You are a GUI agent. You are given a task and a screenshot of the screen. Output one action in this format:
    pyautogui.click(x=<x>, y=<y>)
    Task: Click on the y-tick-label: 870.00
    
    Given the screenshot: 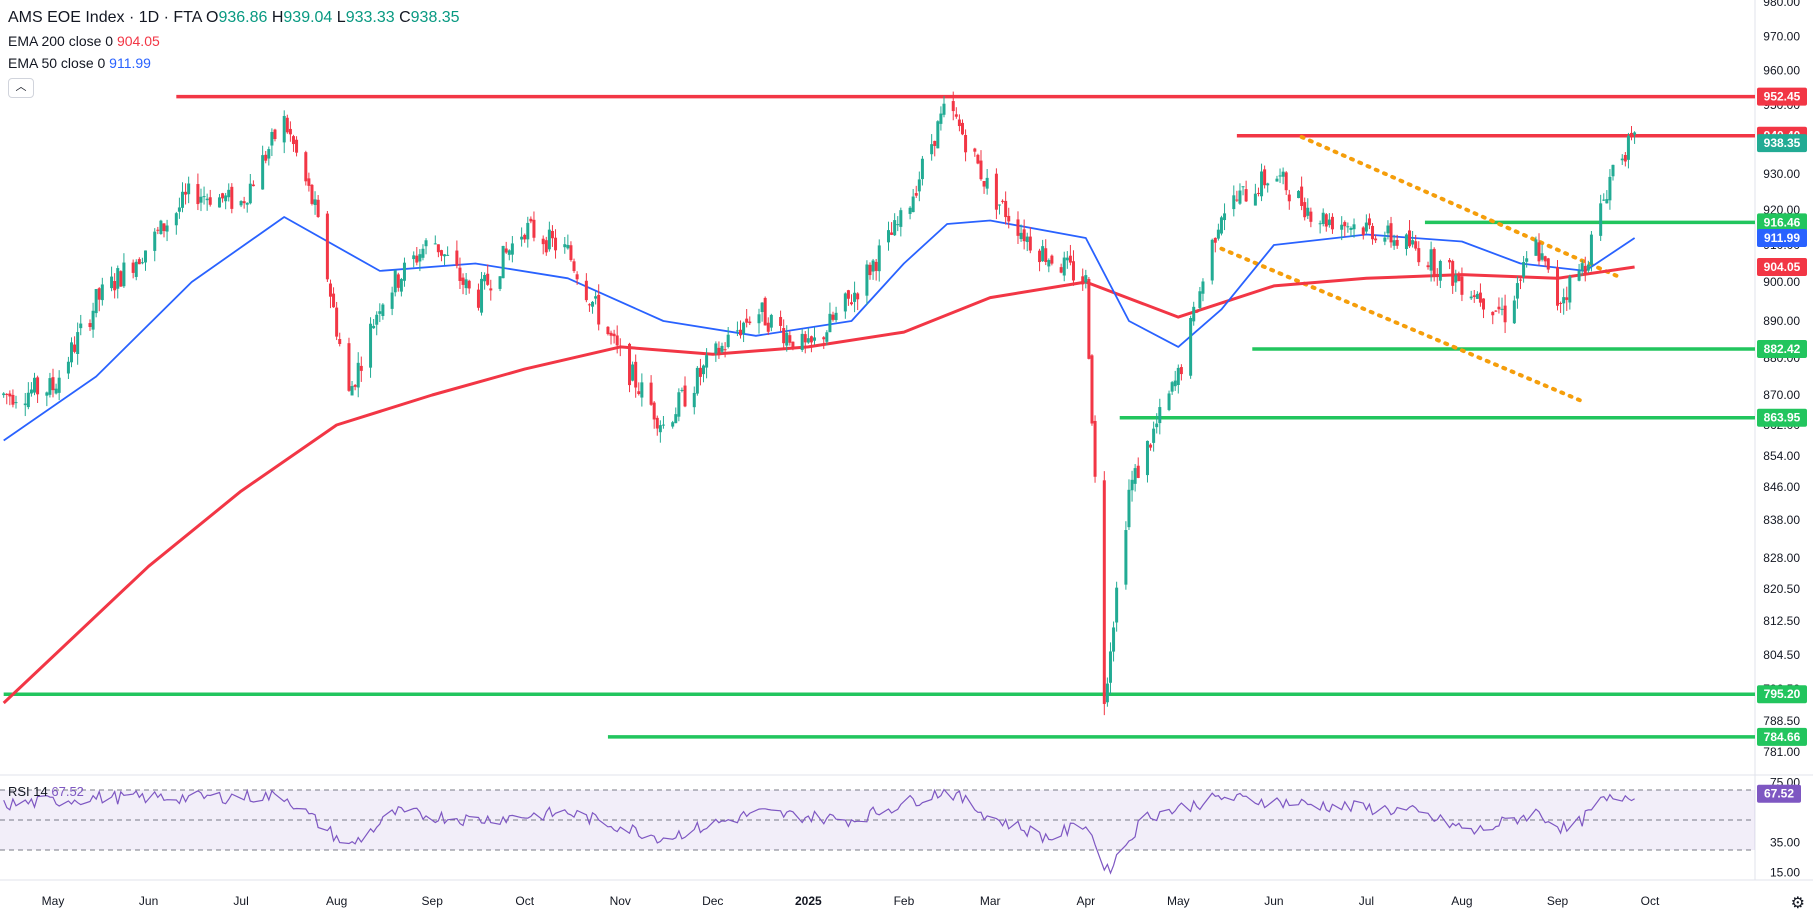 What is the action you would take?
    pyautogui.click(x=1781, y=395)
    